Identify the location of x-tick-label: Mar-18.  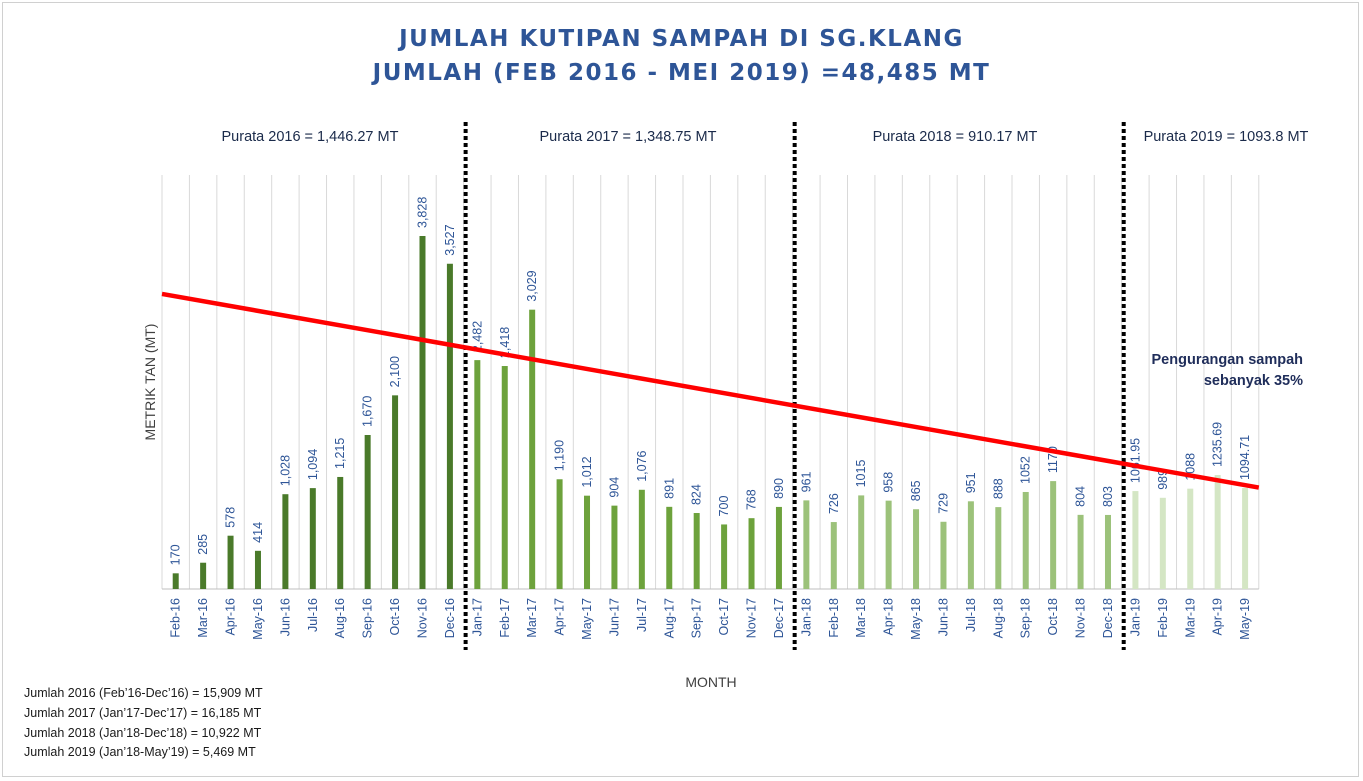
(861, 618).